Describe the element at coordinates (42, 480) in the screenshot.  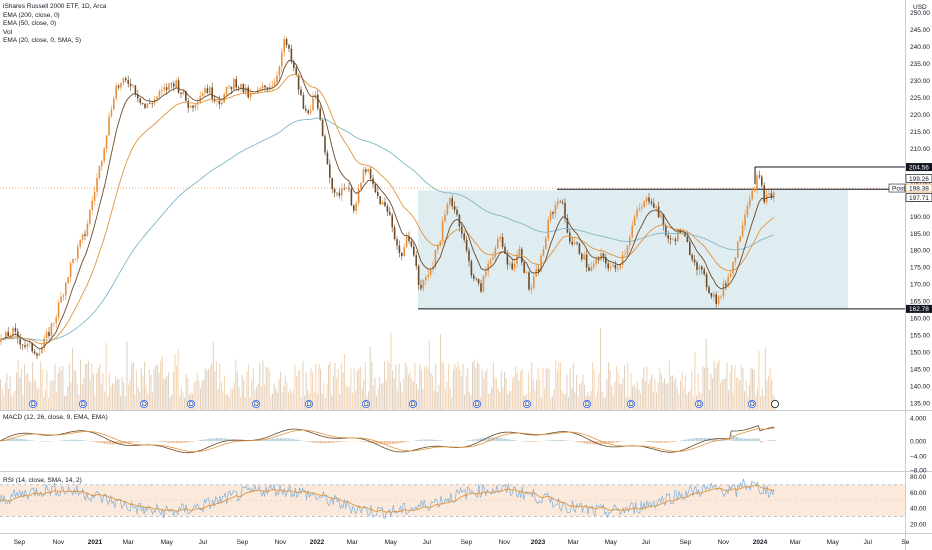
I see `legend-rsi: RSI (14, close, SMA, 14, 2)` at that location.